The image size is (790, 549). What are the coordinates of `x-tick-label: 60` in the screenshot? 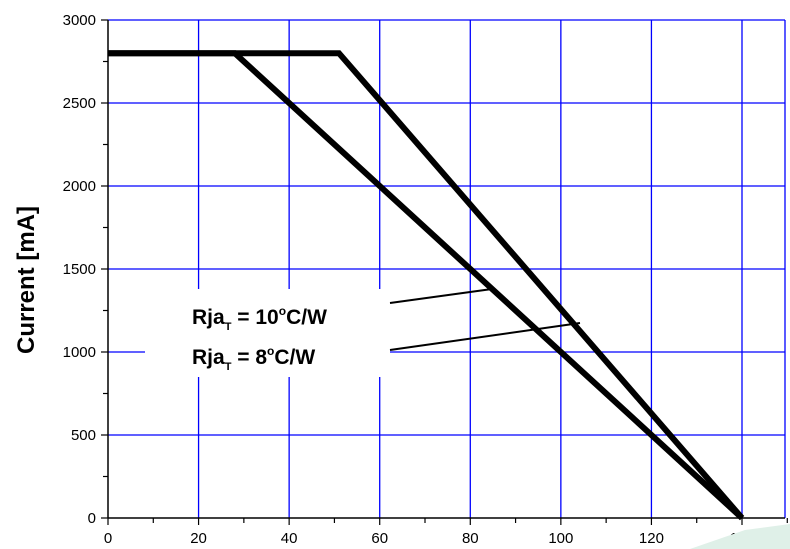 It's located at (379, 538).